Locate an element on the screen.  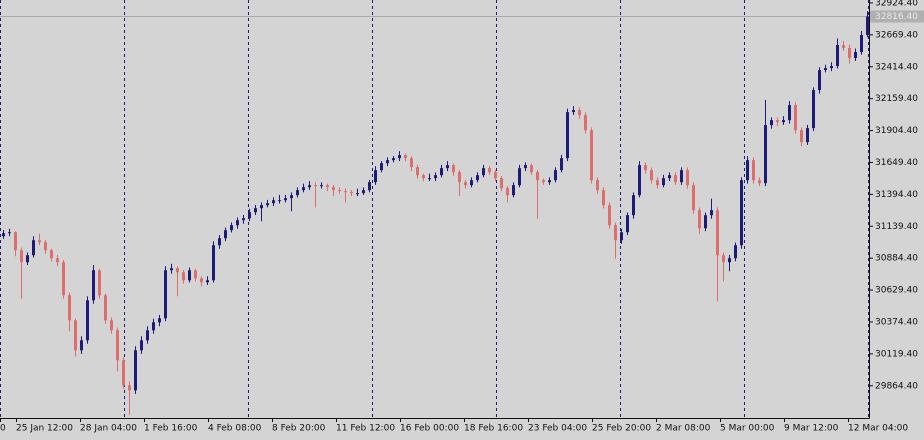
y-tick-label: 31904.40 is located at coordinates (896, 131).